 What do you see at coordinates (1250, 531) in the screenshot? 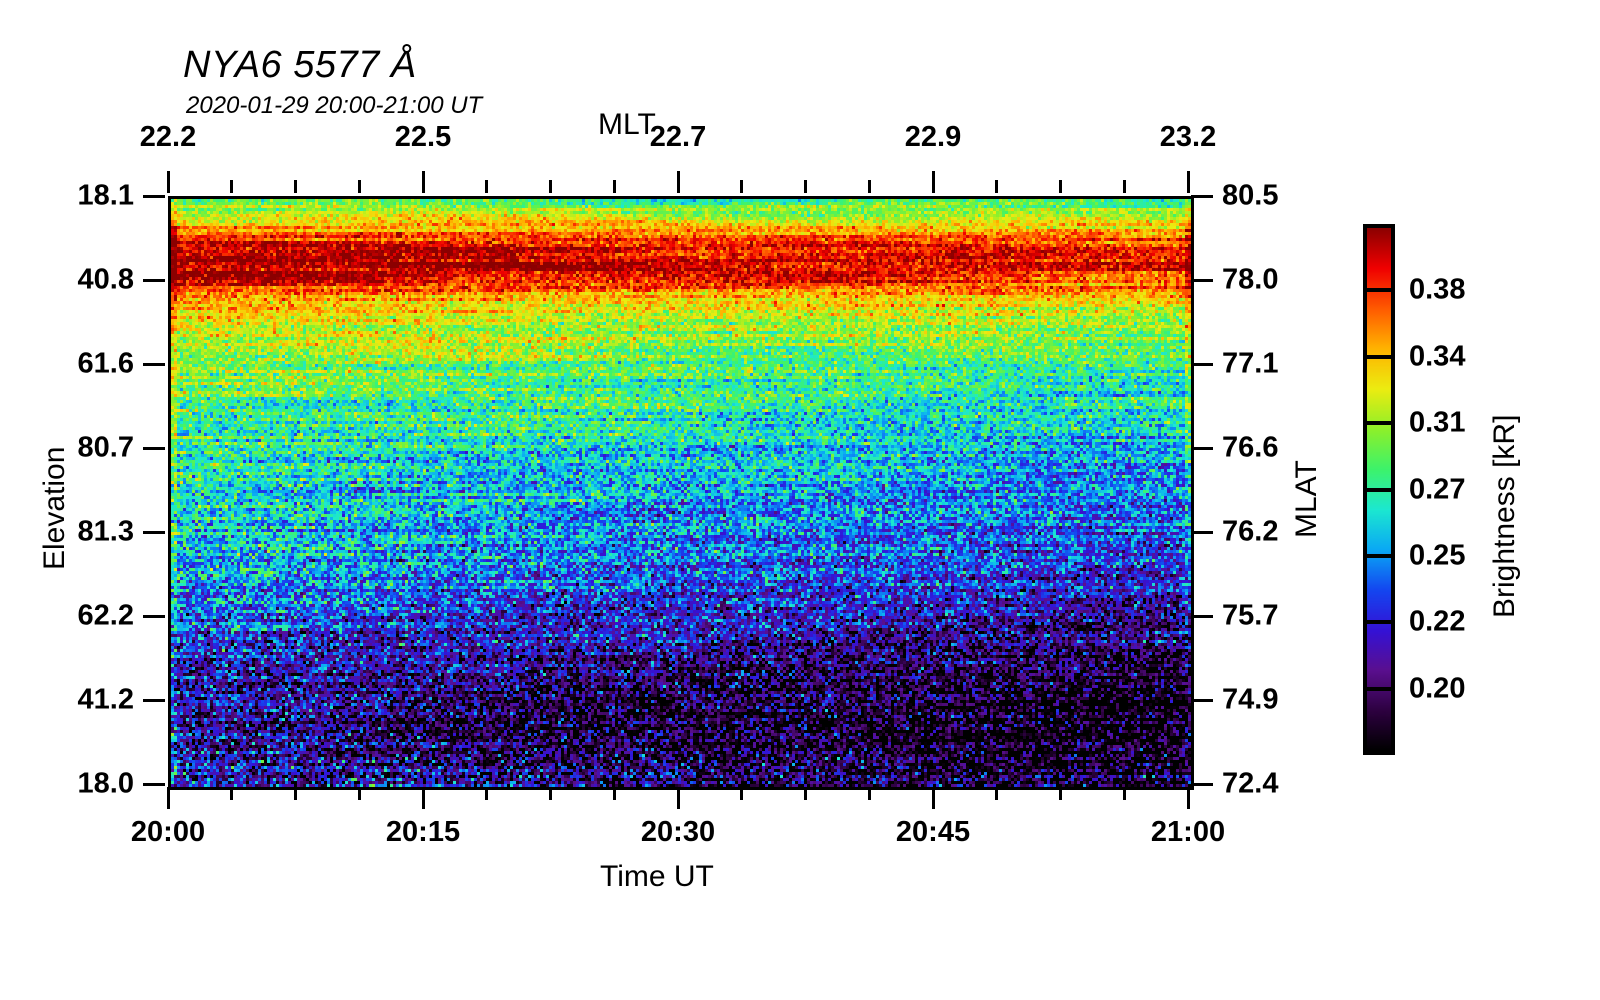
I see `right-tick-label: 76.2` at bounding box center [1250, 531].